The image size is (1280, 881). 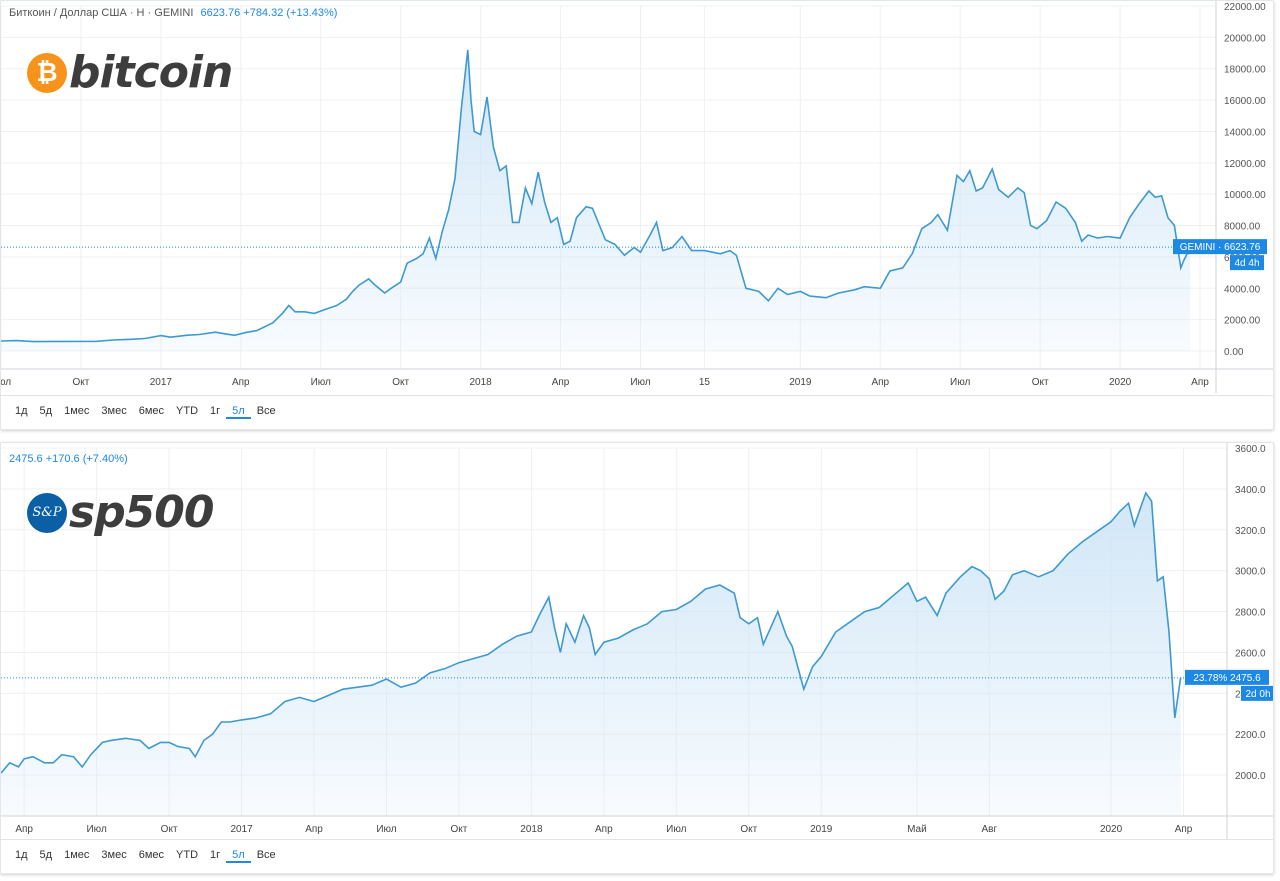 I want to click on y-tick-label: 10000.00, so click(x=1245, y=195).